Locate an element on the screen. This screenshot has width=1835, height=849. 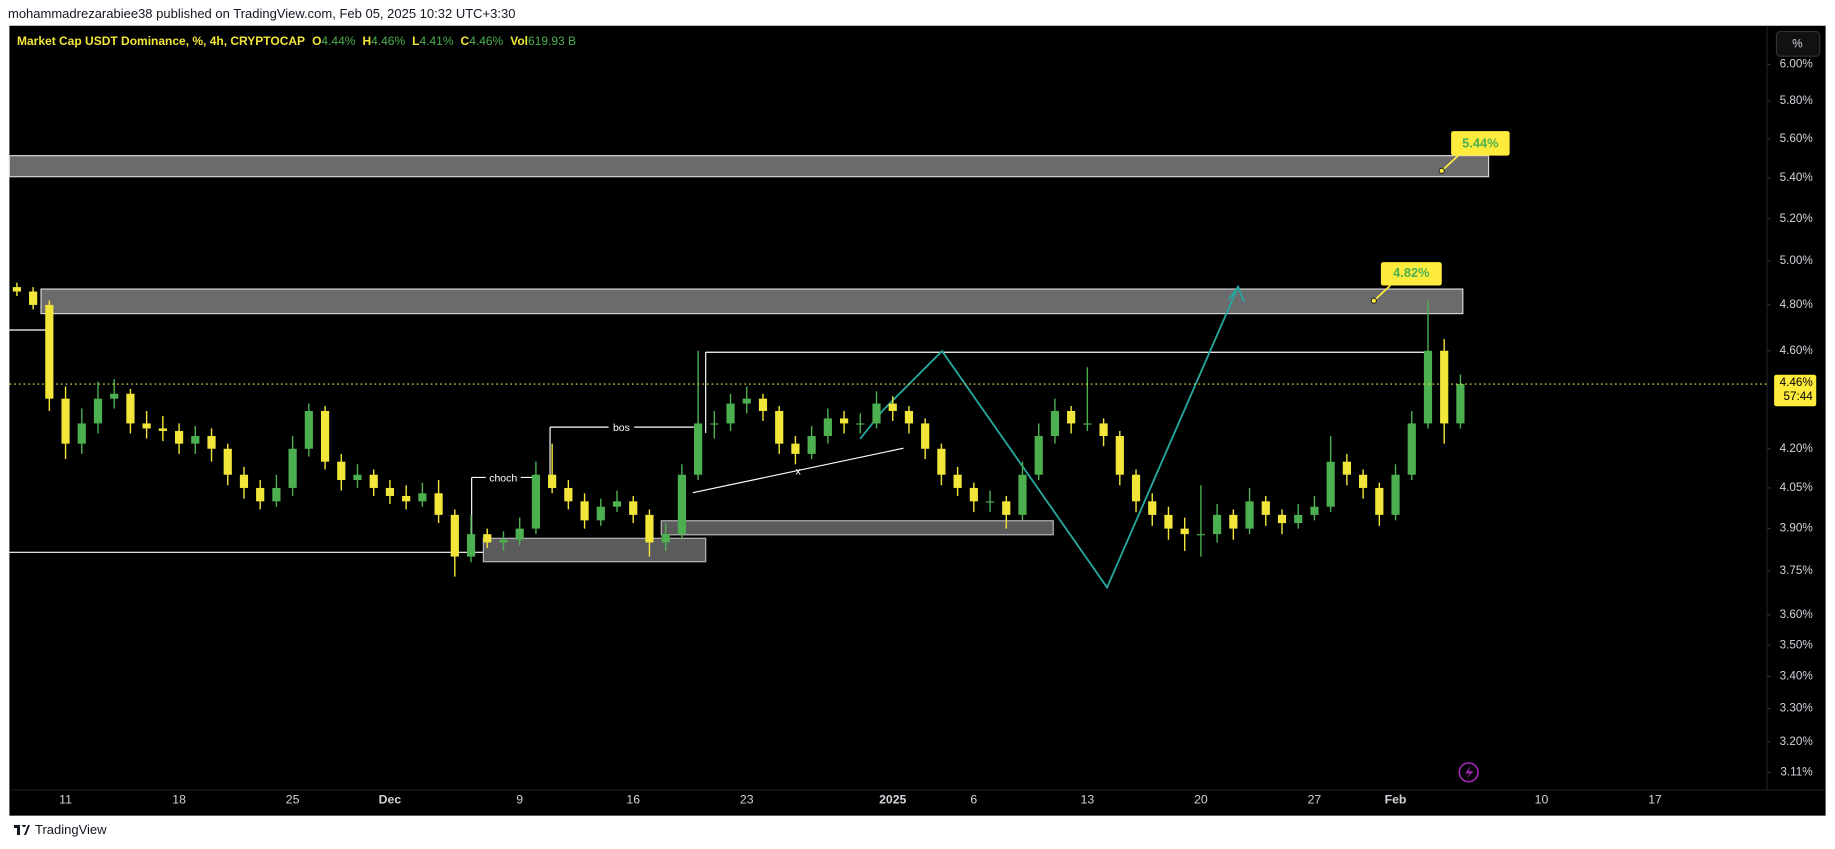
x-tick-label: 9 is located at coordinates (519, 800).